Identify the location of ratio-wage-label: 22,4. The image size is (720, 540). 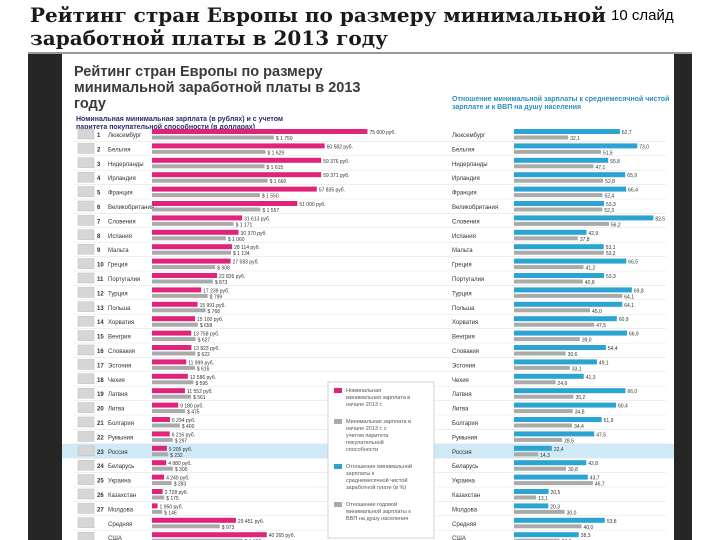
(559, 450).